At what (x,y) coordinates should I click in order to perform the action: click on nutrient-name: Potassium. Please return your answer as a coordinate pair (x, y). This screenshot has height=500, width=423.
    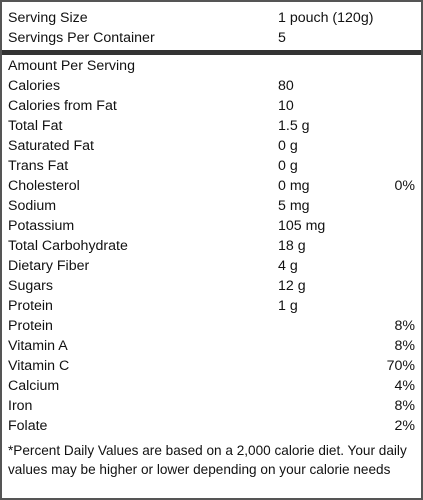
    Looking at the image, I should click on (41, 226).